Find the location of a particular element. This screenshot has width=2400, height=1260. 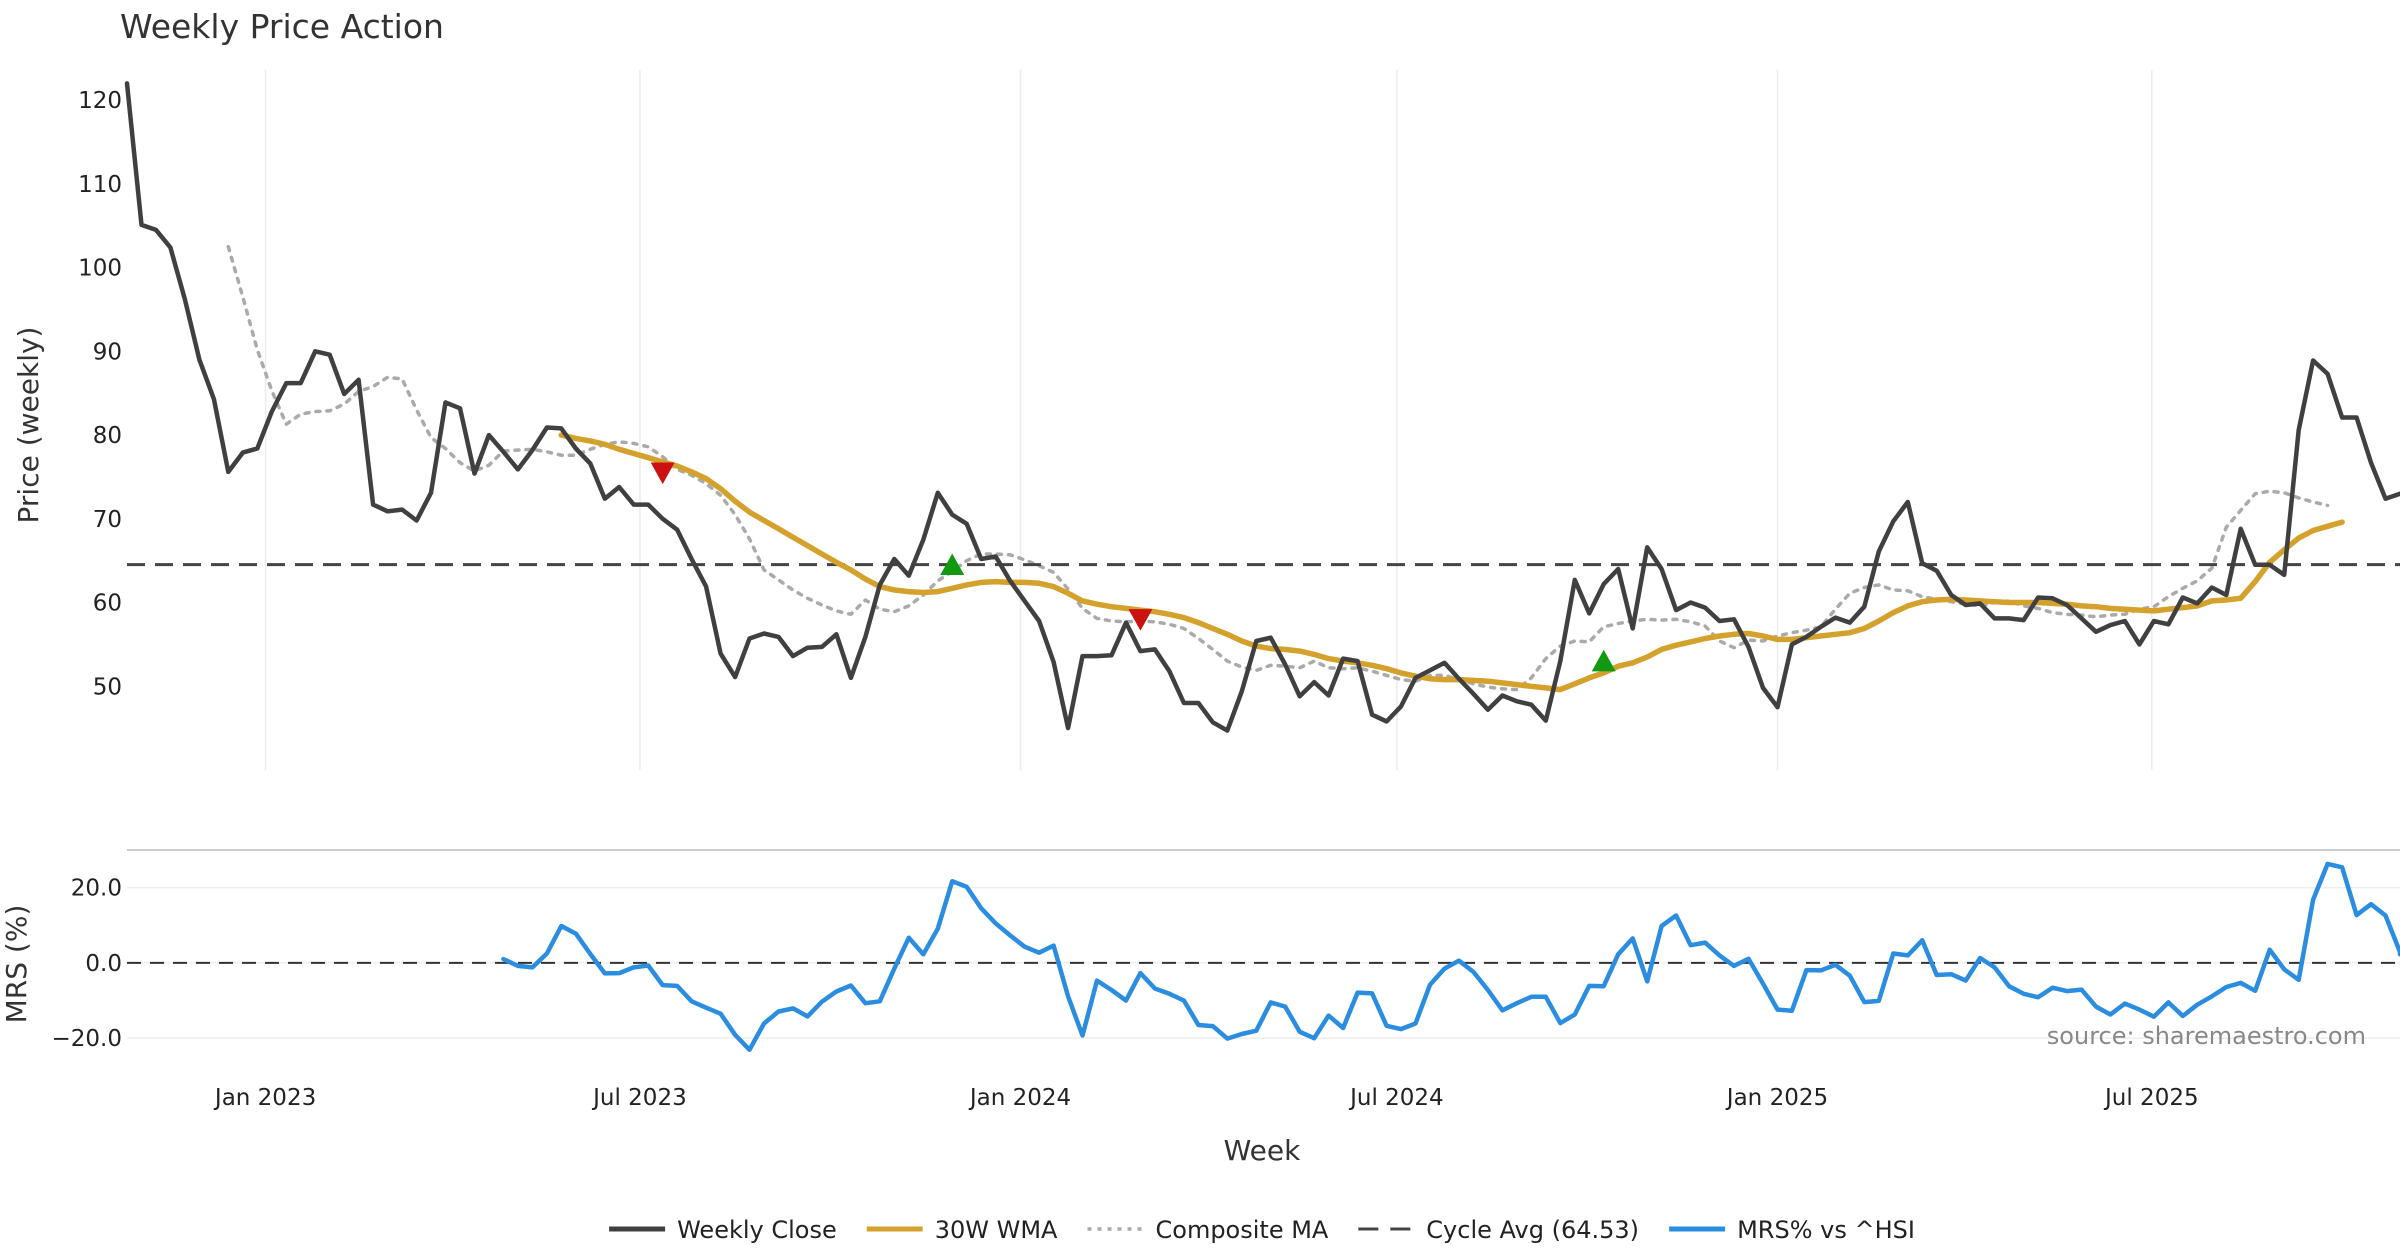

legend-item-cycle-avg-64-53: Cycle Avg (64.53) is located at coordinates (1498, 1230).